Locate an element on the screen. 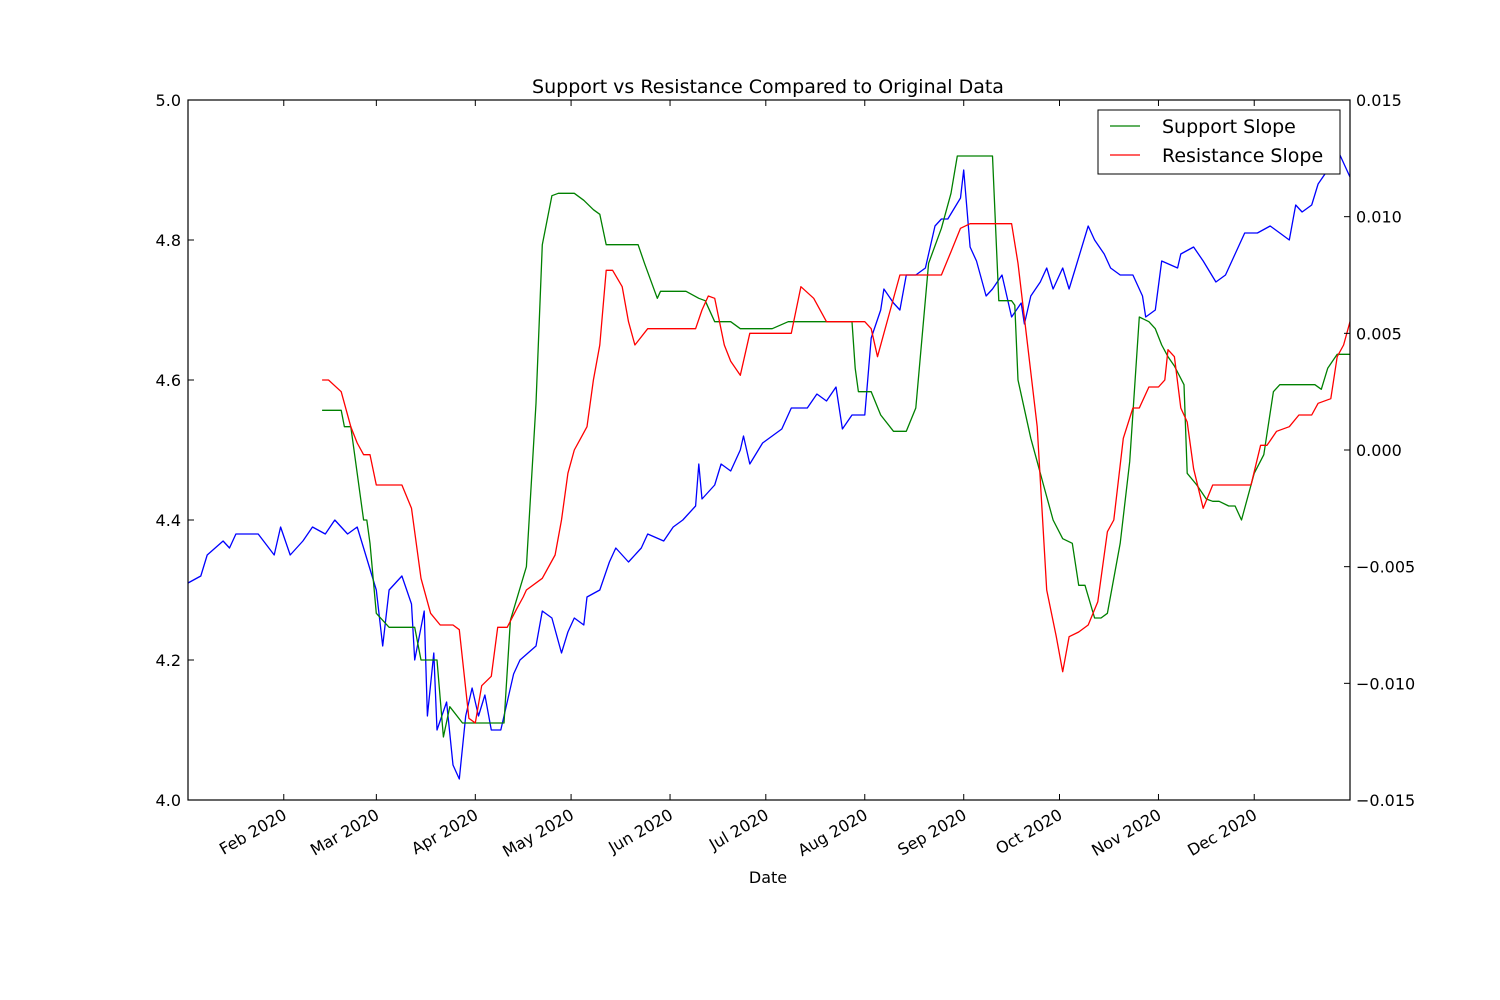  right-y-tick-label: −0.015 is located at coordinates (1385, 800).